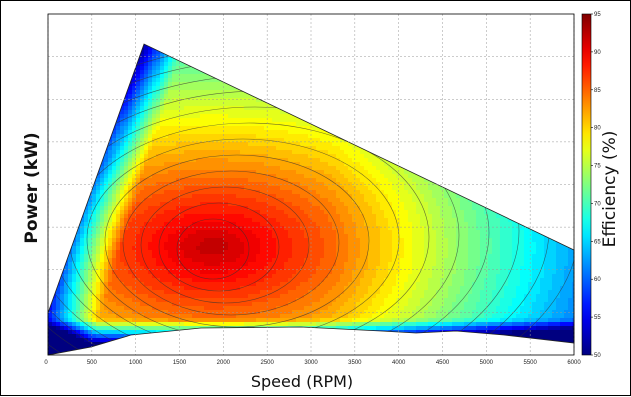 The image size is (631, 397). Describe the element at coordinates (530, 363) in the screenshot. I see `x-tick-label: 5500` at that location.